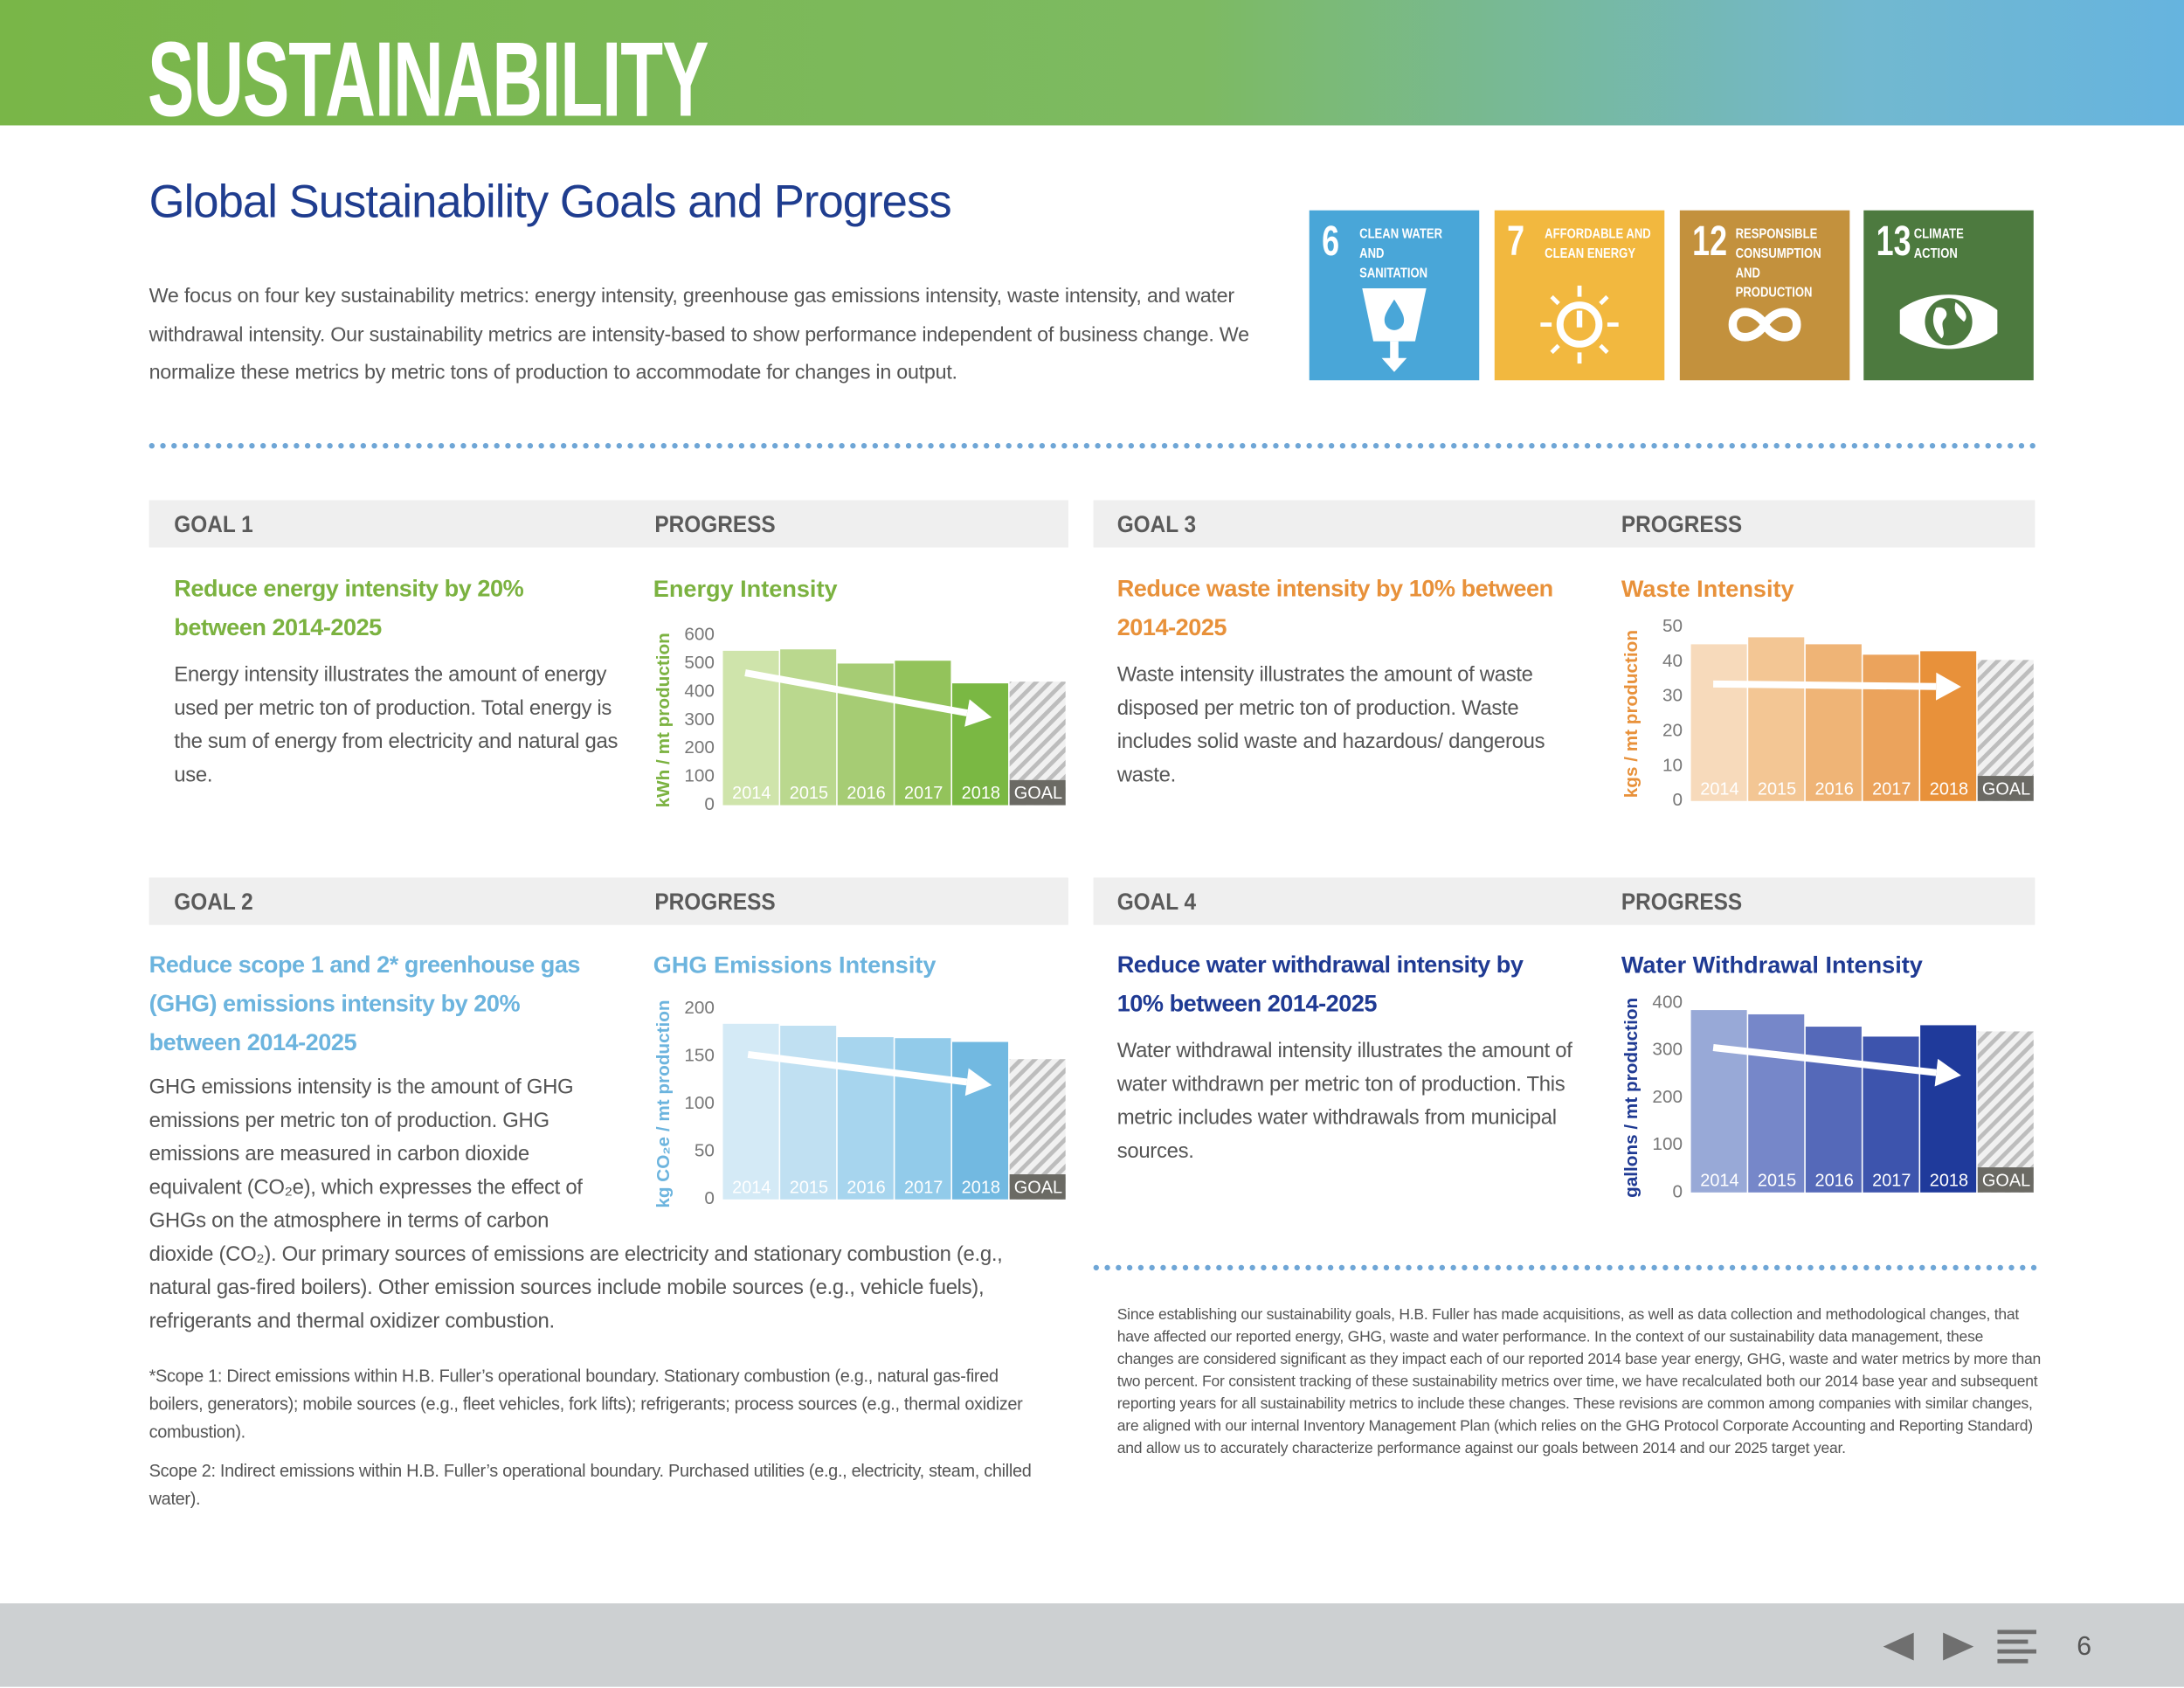 This screenshot has width=2184, height=1688. Describe the element at coordinates (794, 965) in the screenshot. I see `chart-title: GHG Emissions Intensity` at that location.